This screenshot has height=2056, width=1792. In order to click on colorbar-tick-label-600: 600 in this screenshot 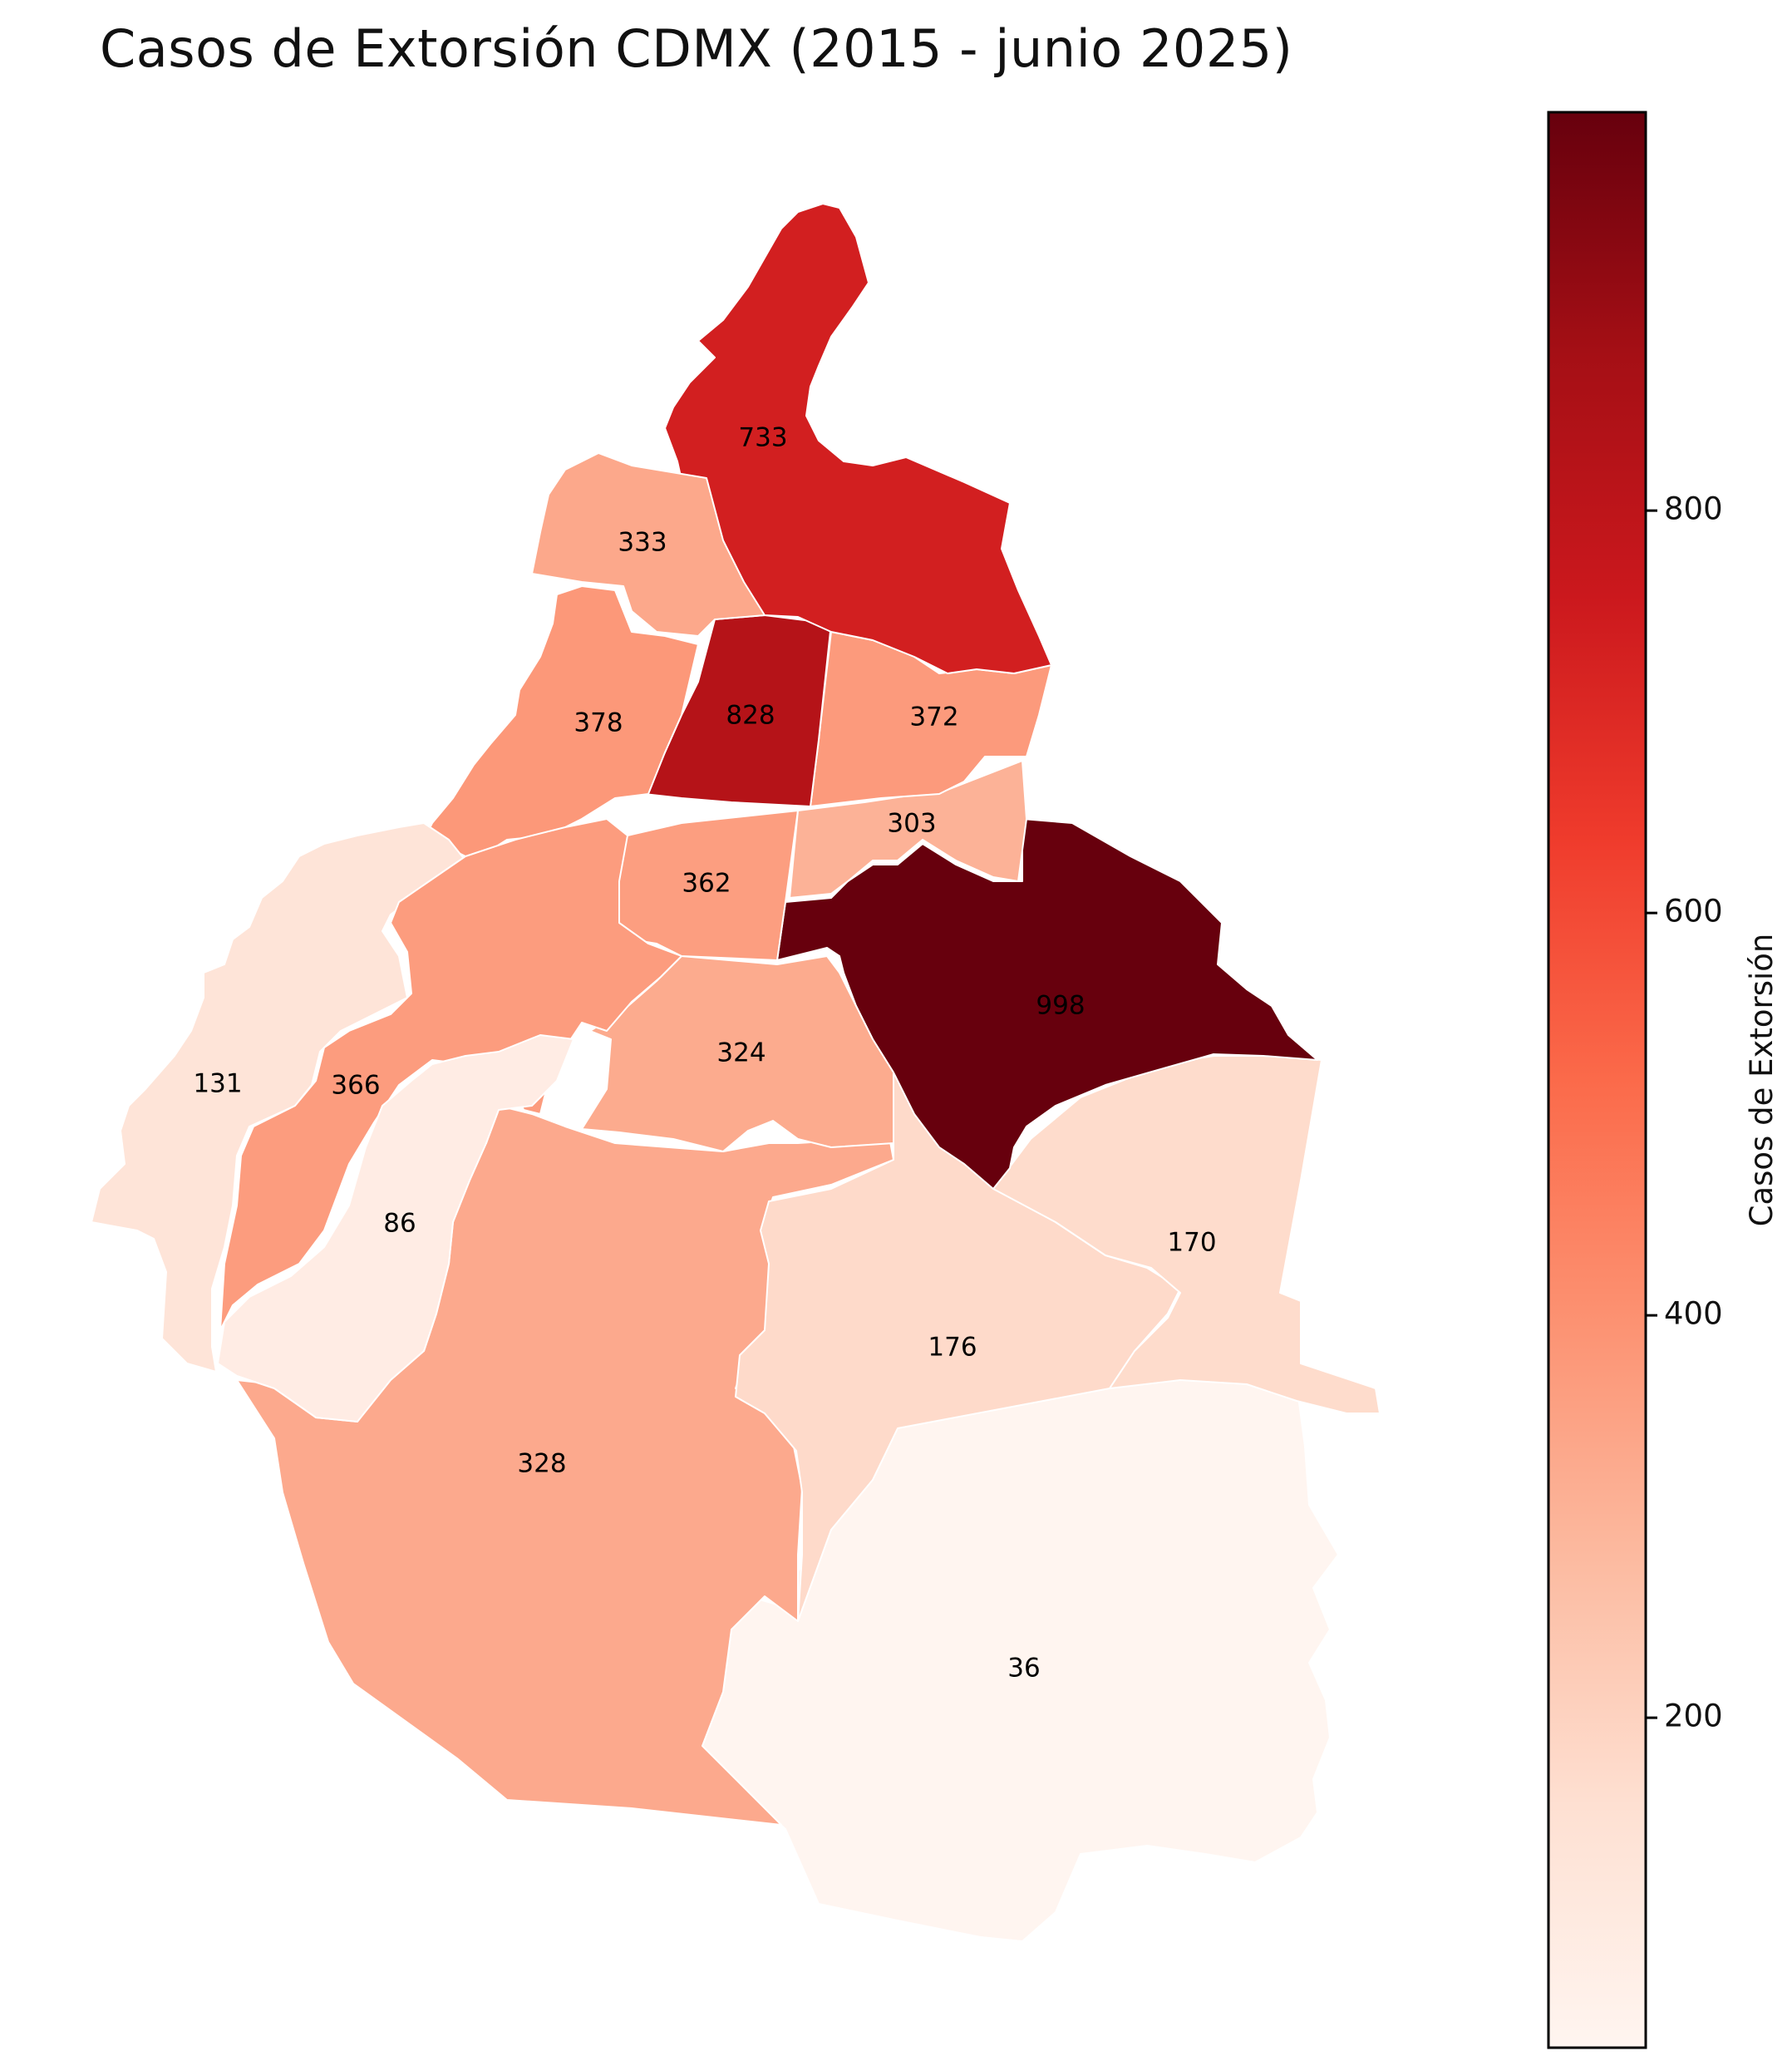, I will do `click(1693, 911)`.